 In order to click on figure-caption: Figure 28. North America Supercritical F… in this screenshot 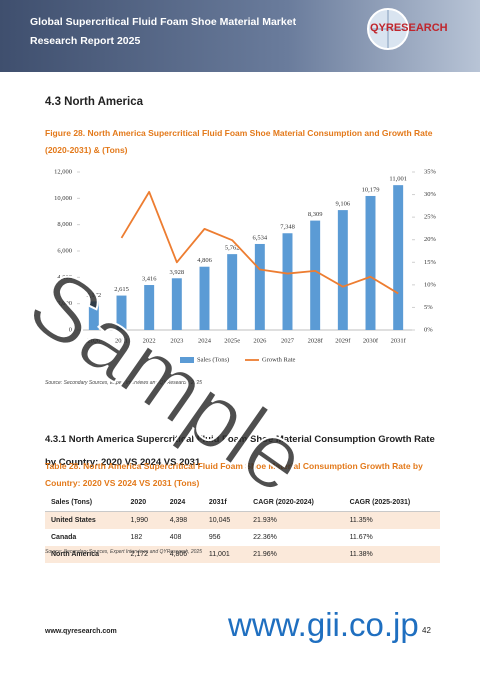, I will do `click(239, 141)`.